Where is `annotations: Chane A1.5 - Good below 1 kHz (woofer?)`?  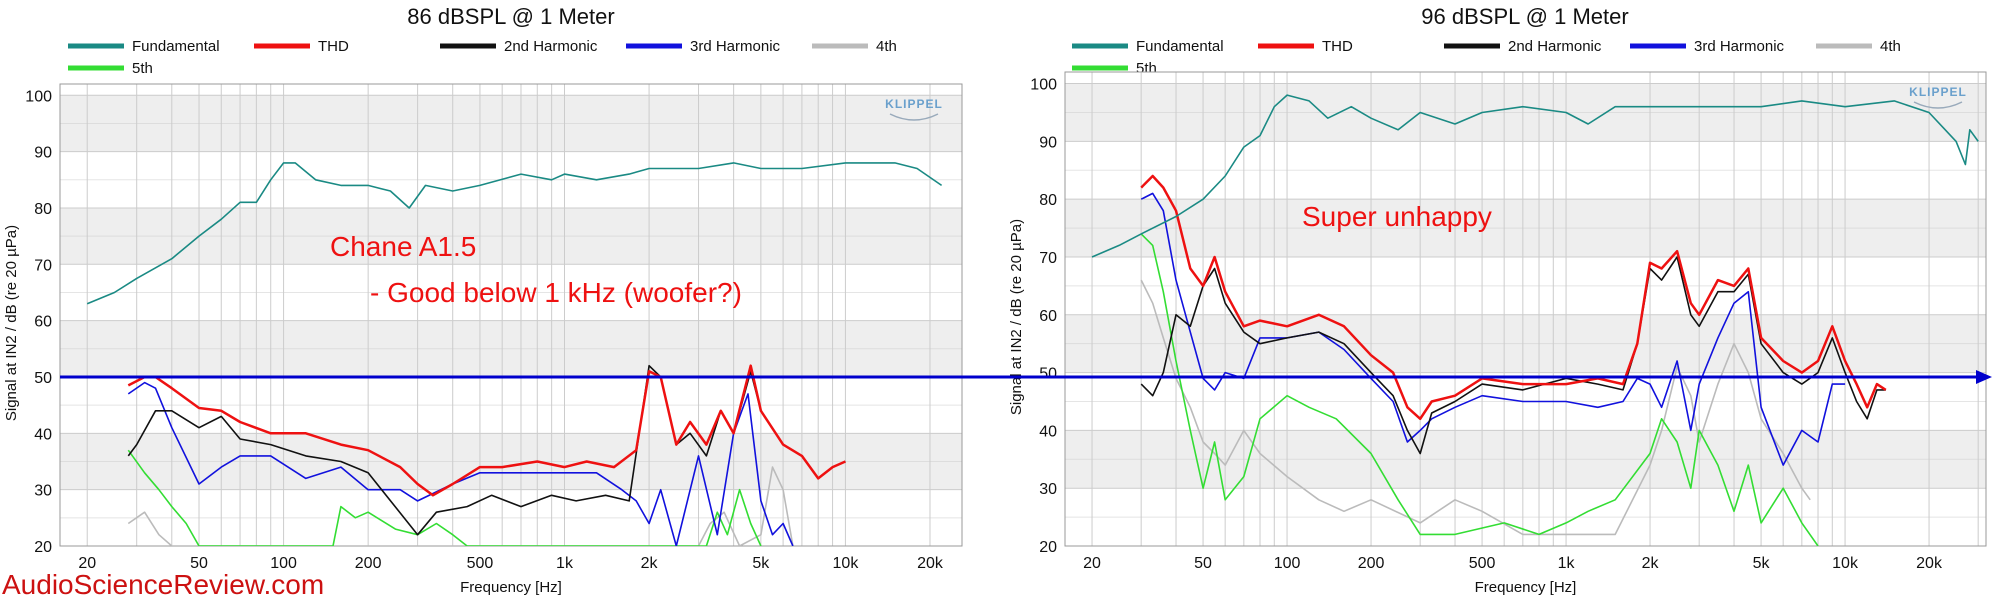
annotations: Chane A1.5 - Good below 1 kHz (woofer?) is located at coordinates (536, 269).